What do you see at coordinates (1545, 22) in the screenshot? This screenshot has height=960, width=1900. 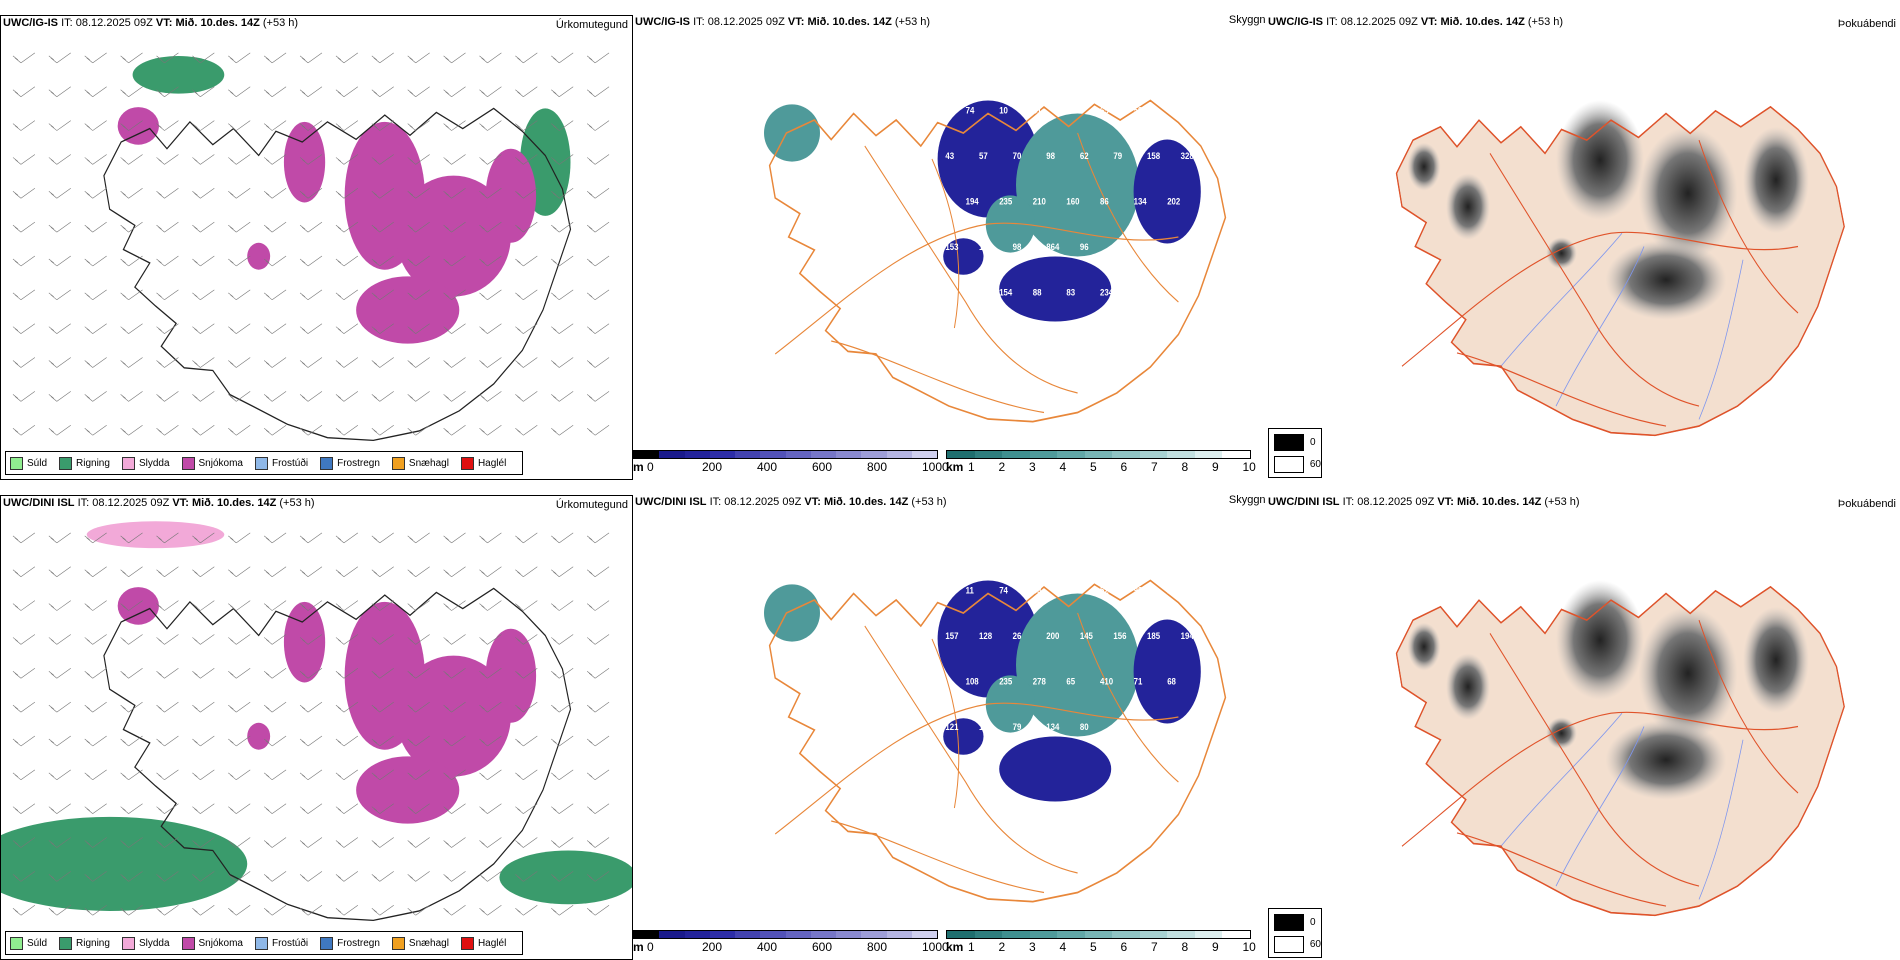 I see `lead-time: (+53 h)` at bounding box center [1545, 22].